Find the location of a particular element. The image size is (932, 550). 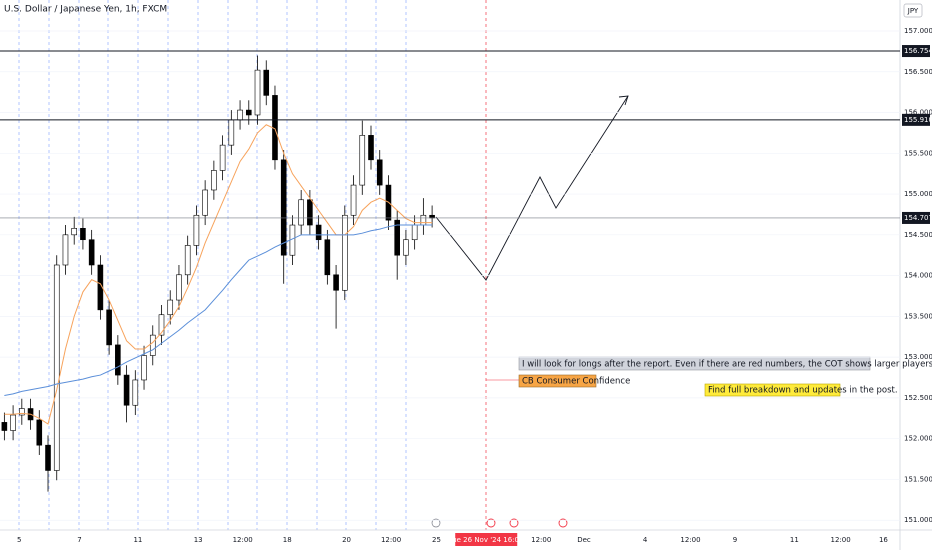

x-tick-label: 4 is located at coordinates (645, 540).